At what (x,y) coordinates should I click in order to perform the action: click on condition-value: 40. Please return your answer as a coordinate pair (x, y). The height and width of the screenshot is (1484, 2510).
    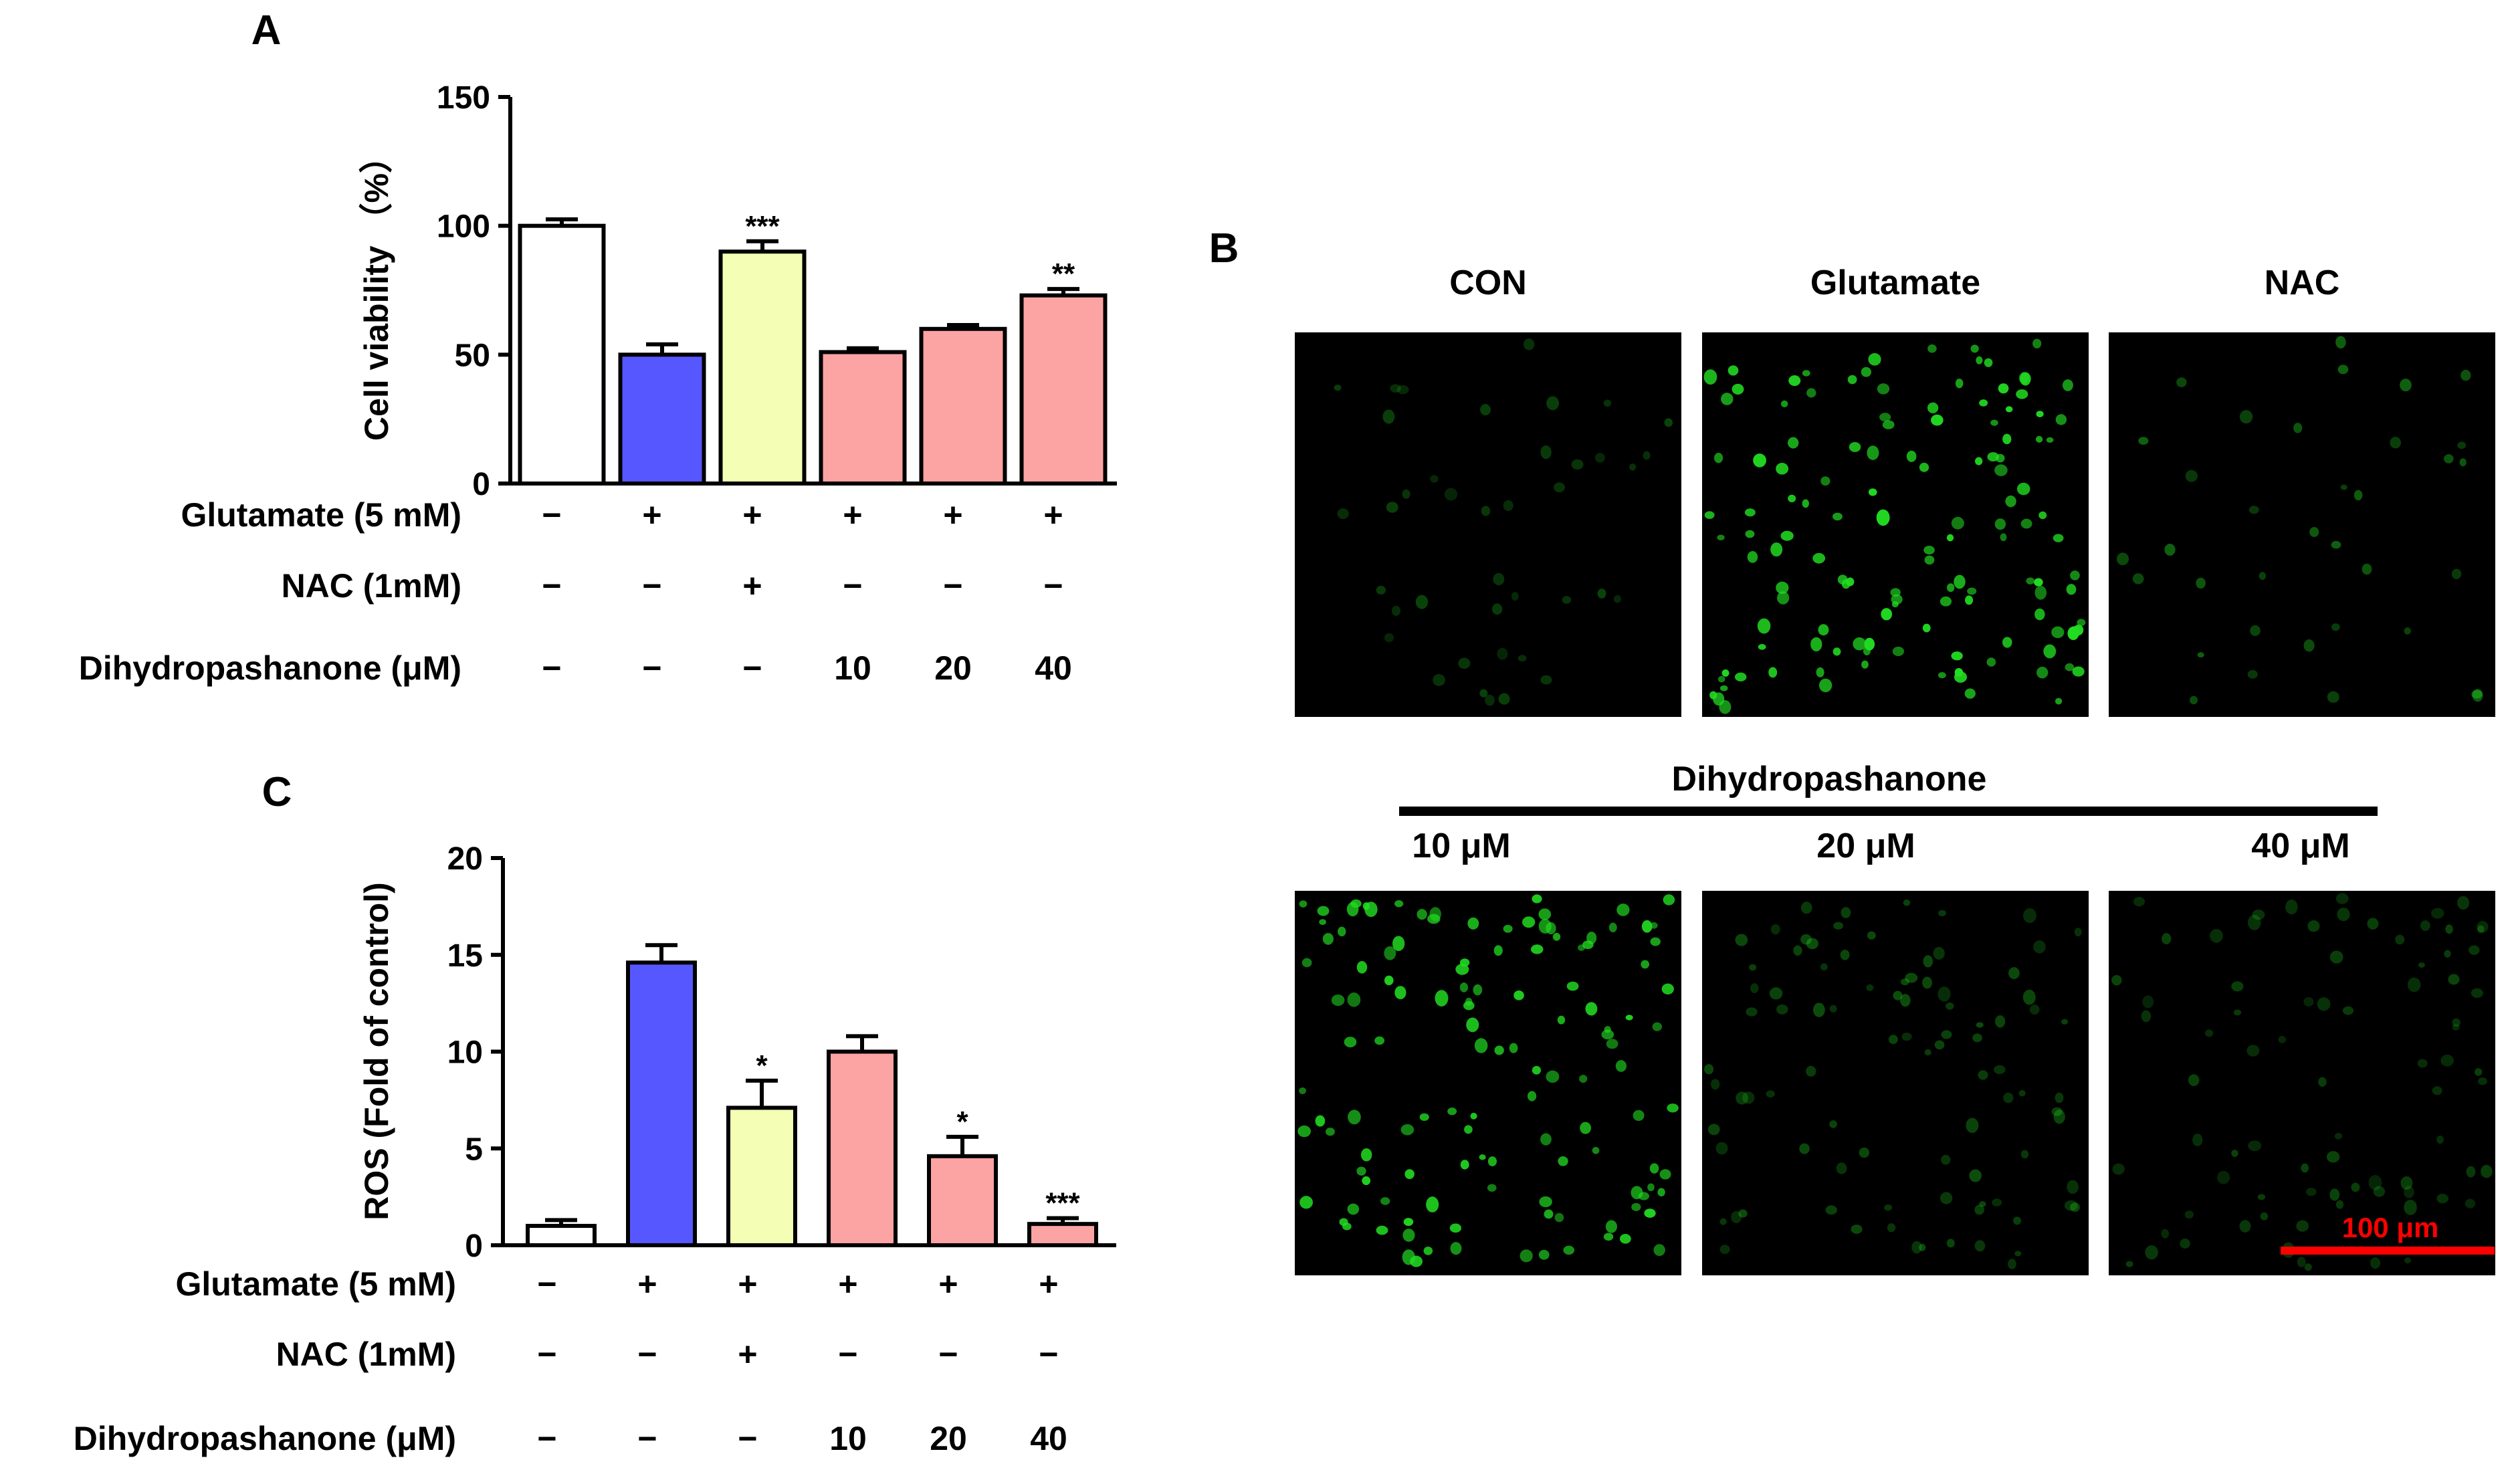
    Looking at the image, I should click on (1048, 1438).